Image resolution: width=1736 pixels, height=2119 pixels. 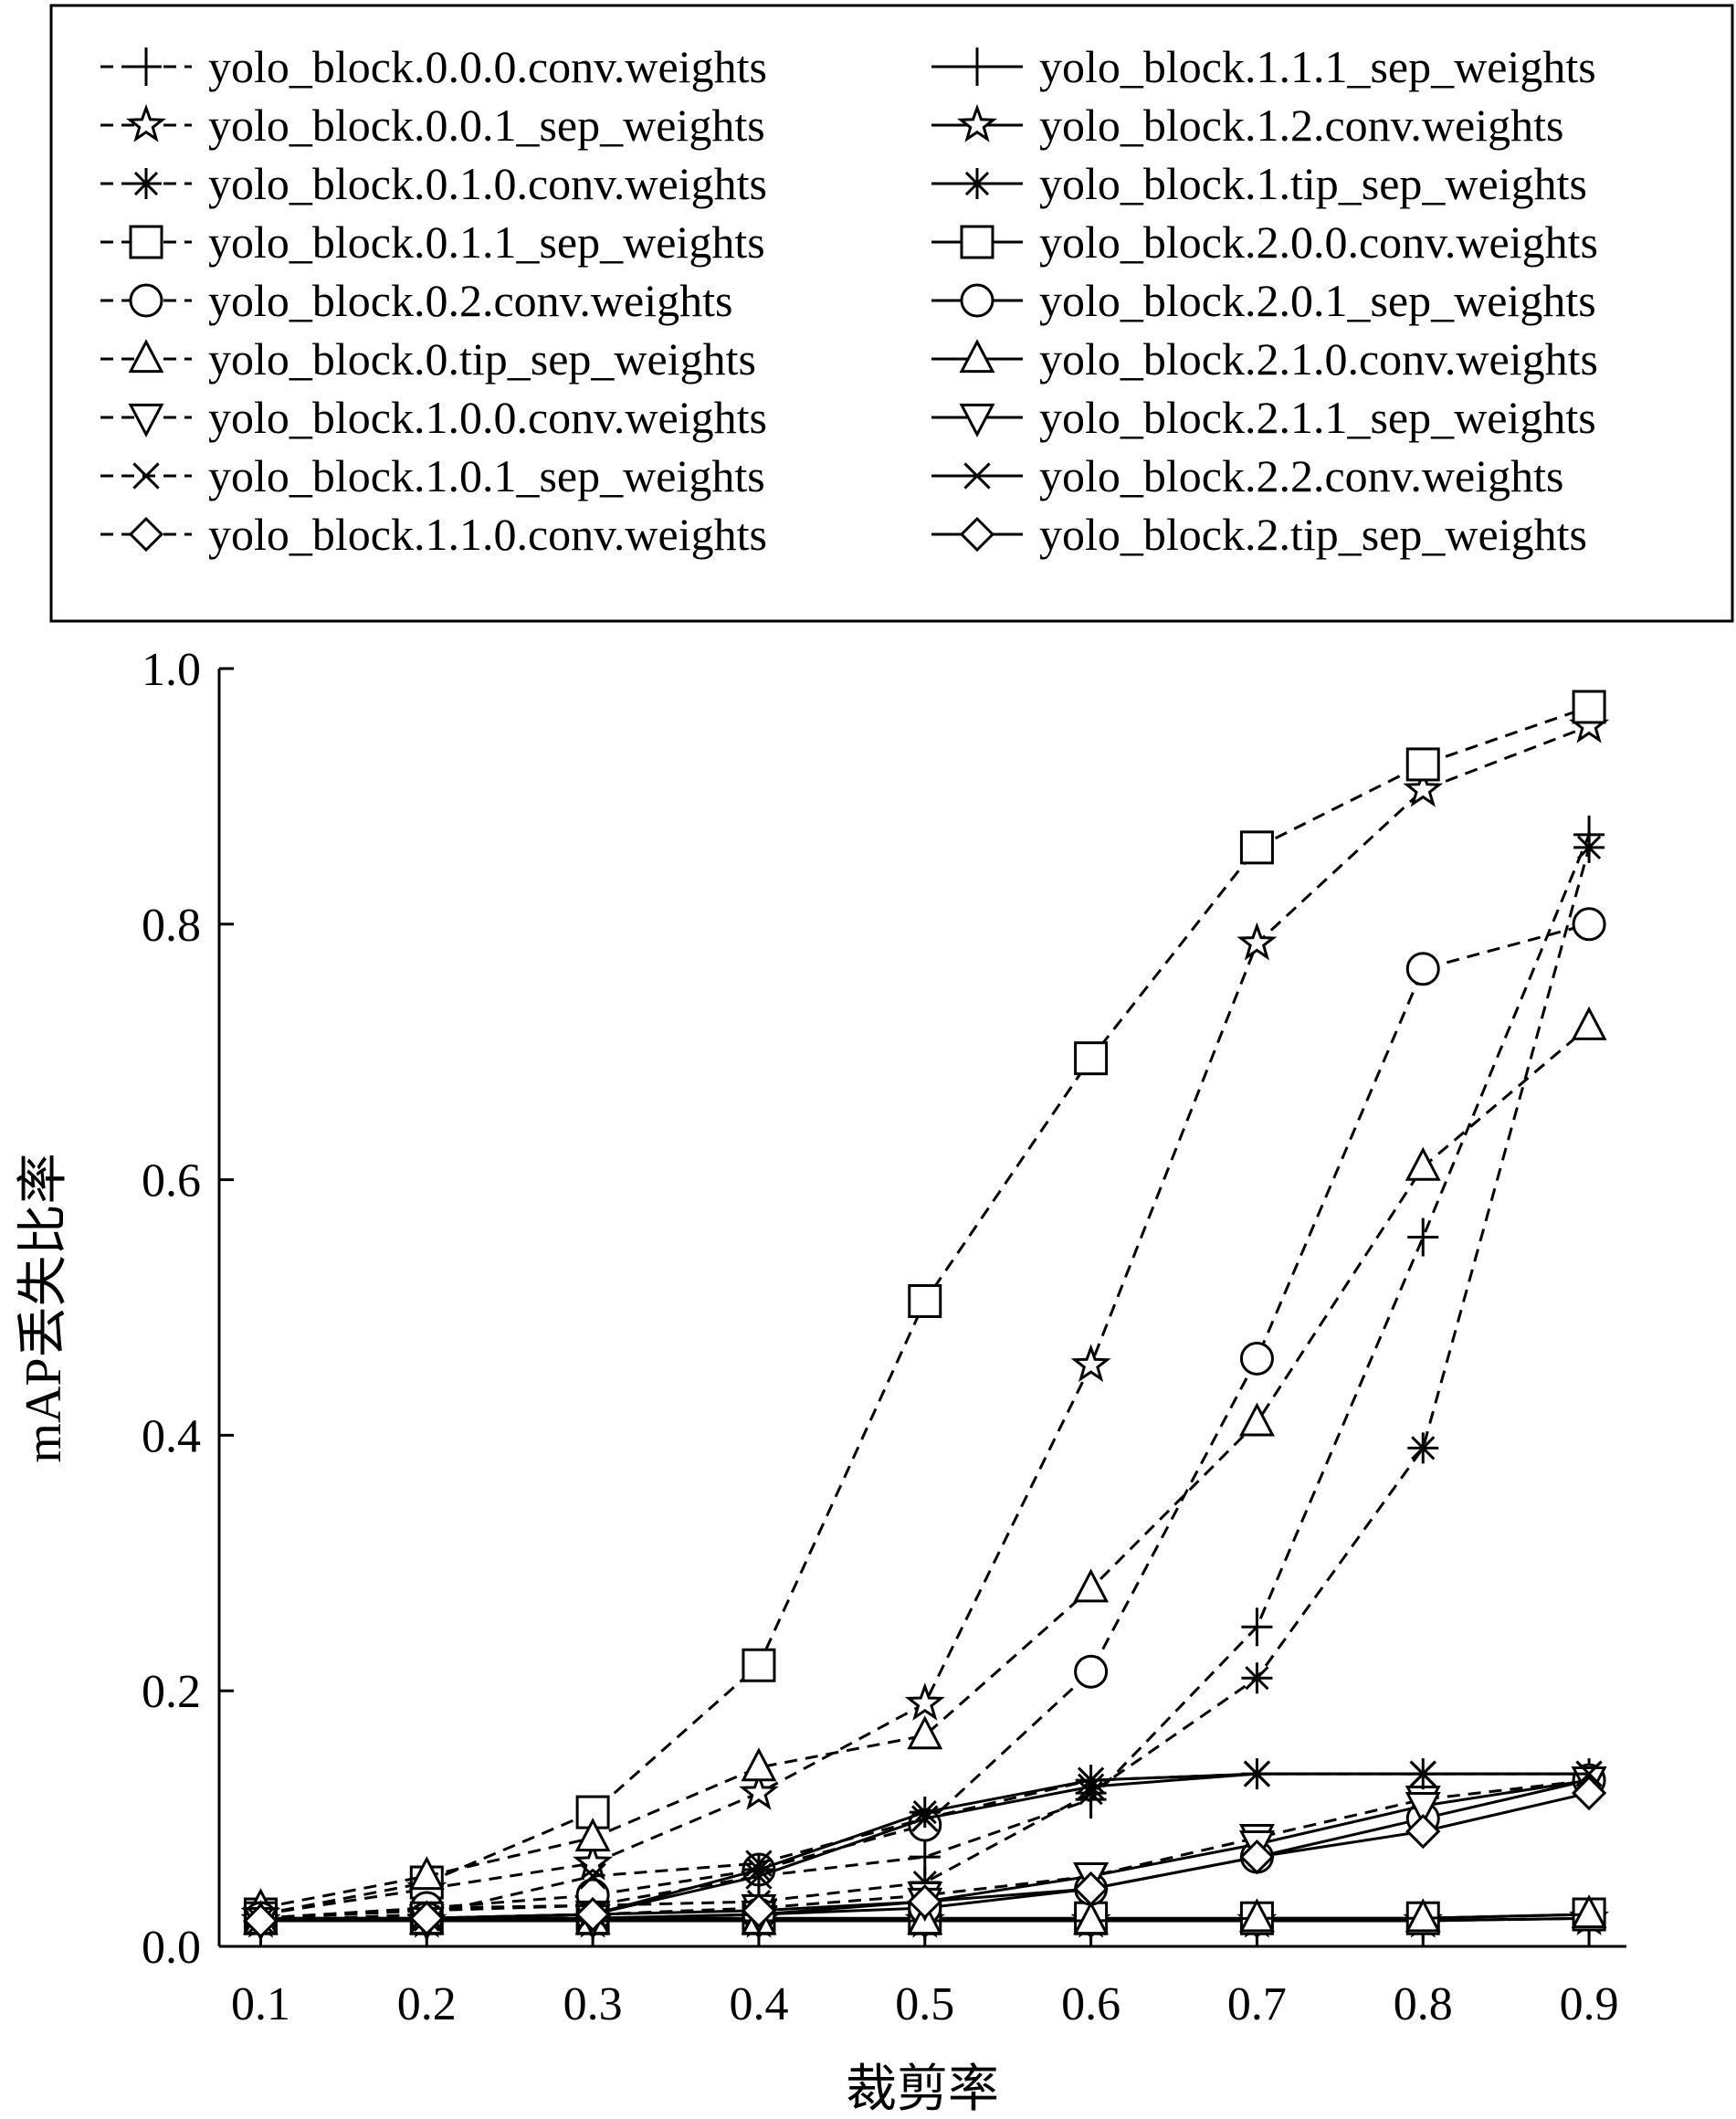 What do you see at coordinates (433, 183) in the screenshot?
I see `legend-item: yolo_block.0.1.0.conv.weights` at bounding box center [433, 183].